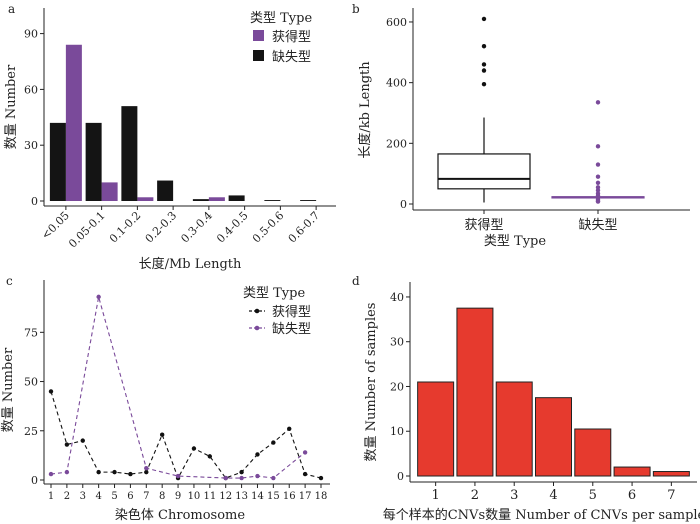  I want to click on panel-b-y-tick-label: 600, so click(396, 22).